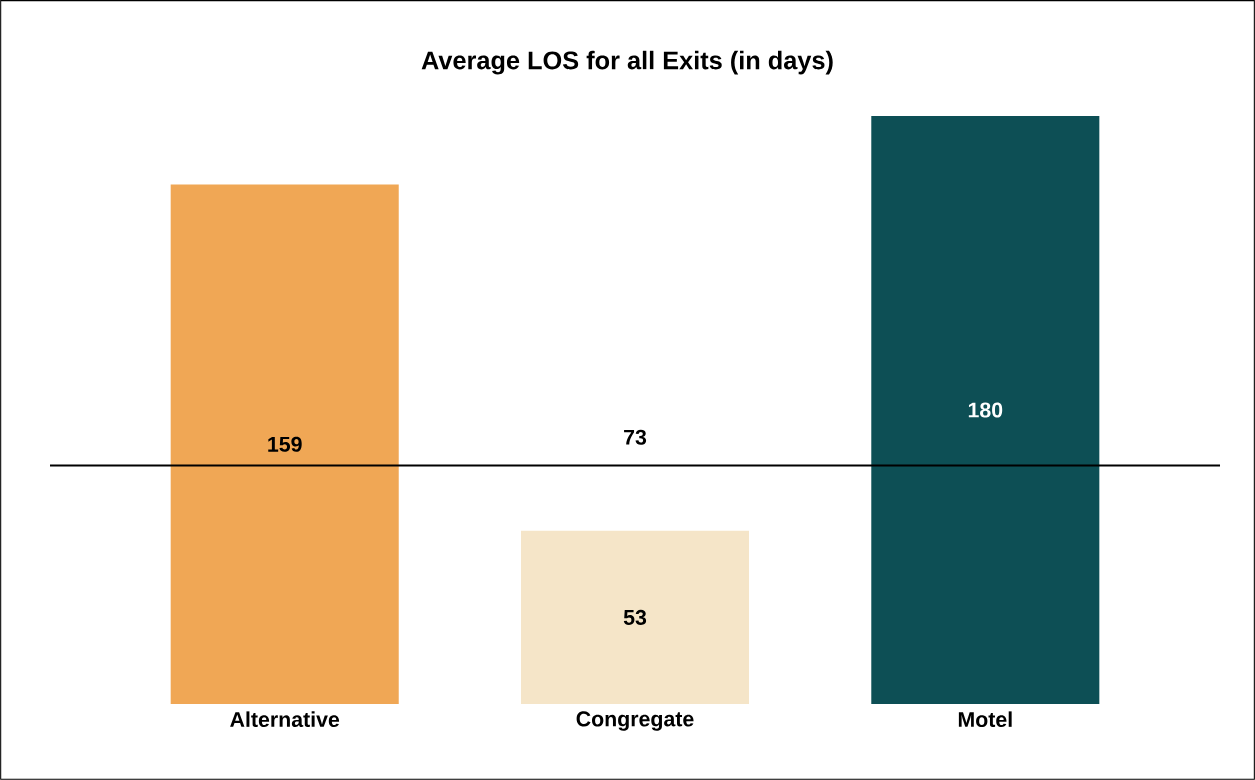  Describe the element at coordinates (985, 410) in the screenshot. I see `data-label: 180` at that location.